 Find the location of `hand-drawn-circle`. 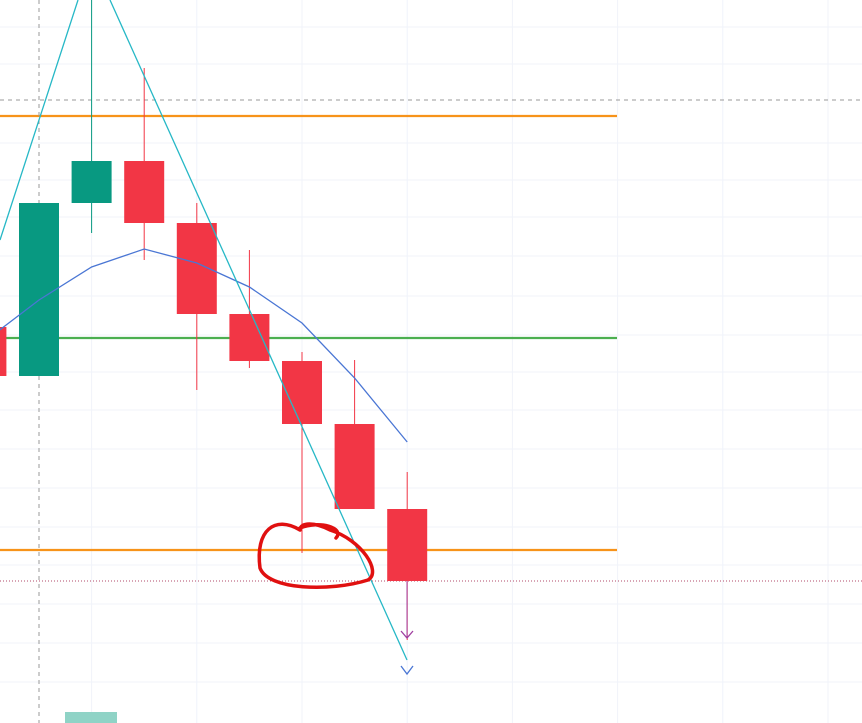

hand-drawn-circle is located at coordinates (316, 556).